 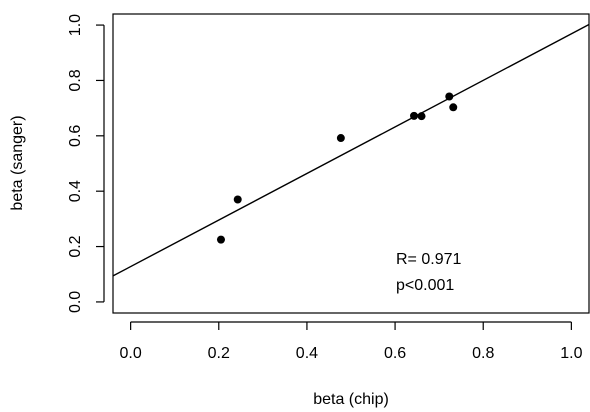 What do you see at coordinates (75, 25) in the screenshot?
I see `y-tick-label: 1.0` at bounding box center [75, 25].